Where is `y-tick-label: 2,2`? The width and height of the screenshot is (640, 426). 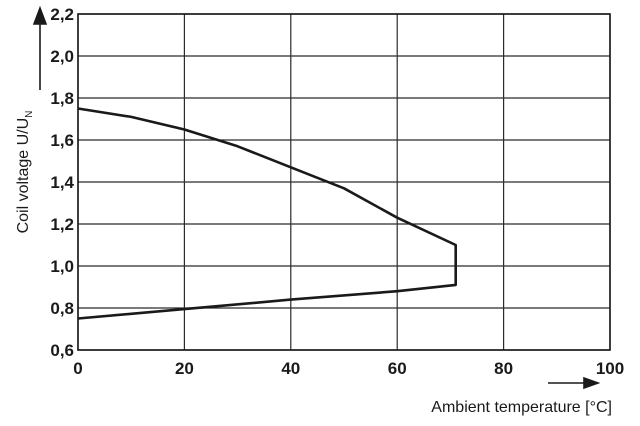 y-tick-label: 2,2 is located at coordinates (62, 14).